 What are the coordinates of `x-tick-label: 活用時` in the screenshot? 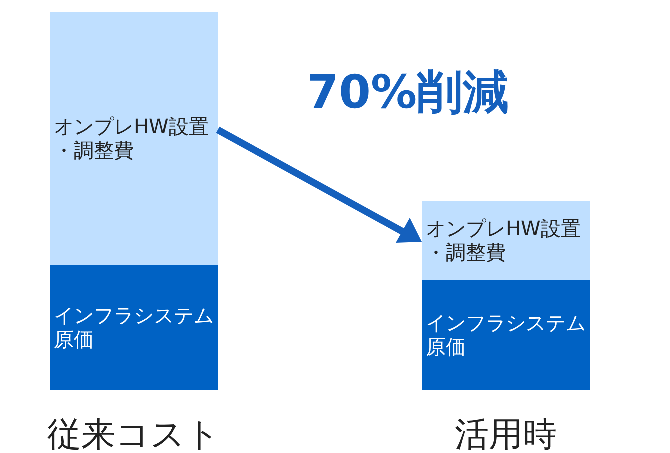 It's located at (506, 434).